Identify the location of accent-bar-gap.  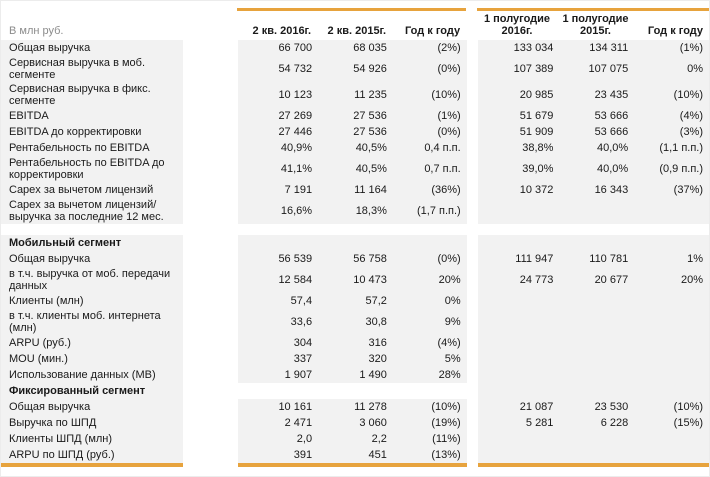
(472, 465).